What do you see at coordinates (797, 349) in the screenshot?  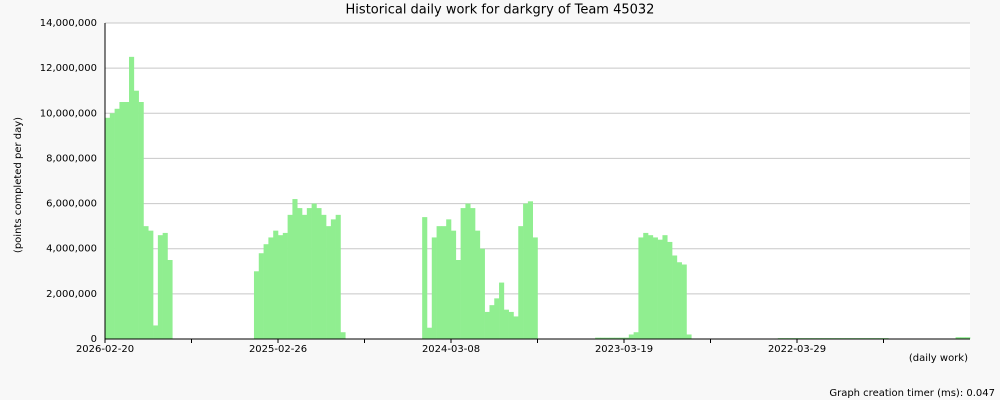 I see `x-tick-label: 2022-03-29` at bounding box center [797, 349].